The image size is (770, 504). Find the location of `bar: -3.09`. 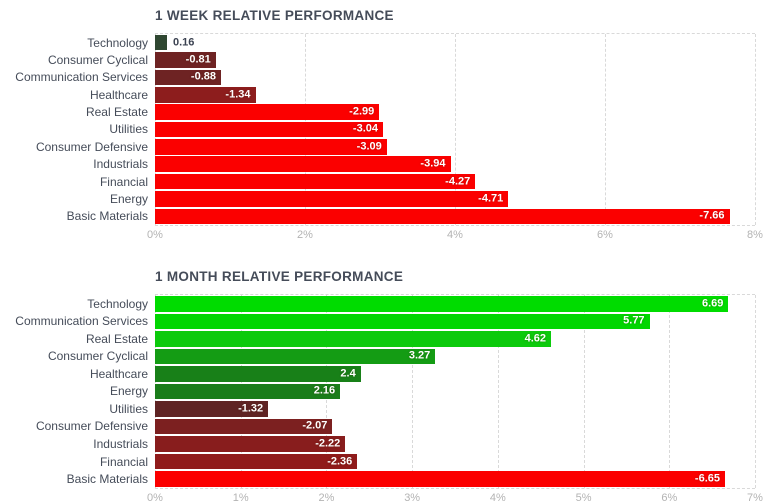

bar: -3.09 is located at coordinates (271, 147).